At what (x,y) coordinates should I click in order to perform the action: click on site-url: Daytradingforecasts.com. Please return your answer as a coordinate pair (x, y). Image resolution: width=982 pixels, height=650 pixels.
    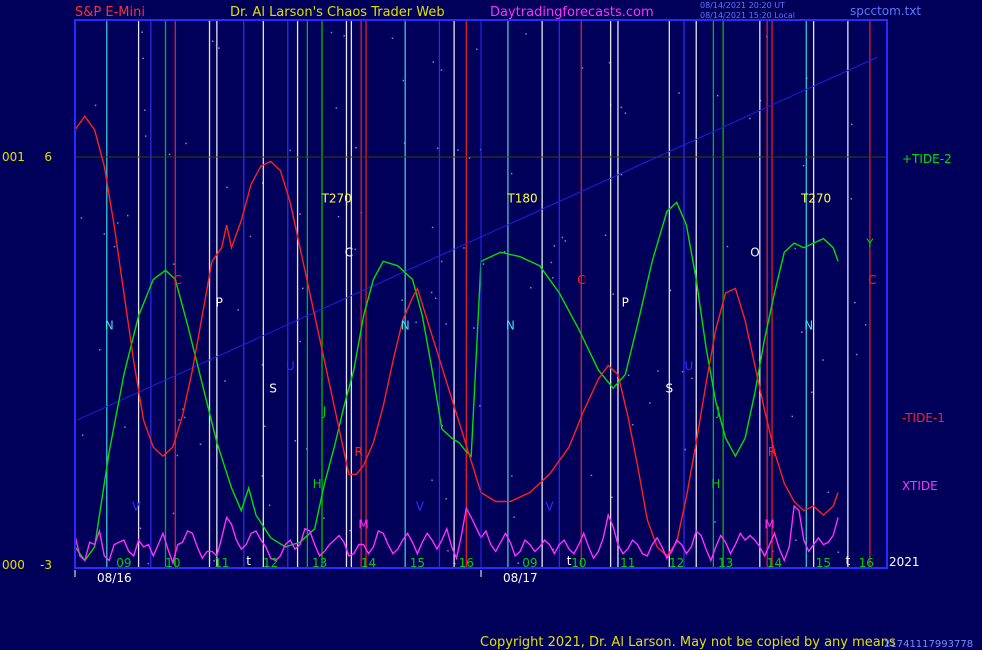
    Looking at the image, I should click on (572, 12).